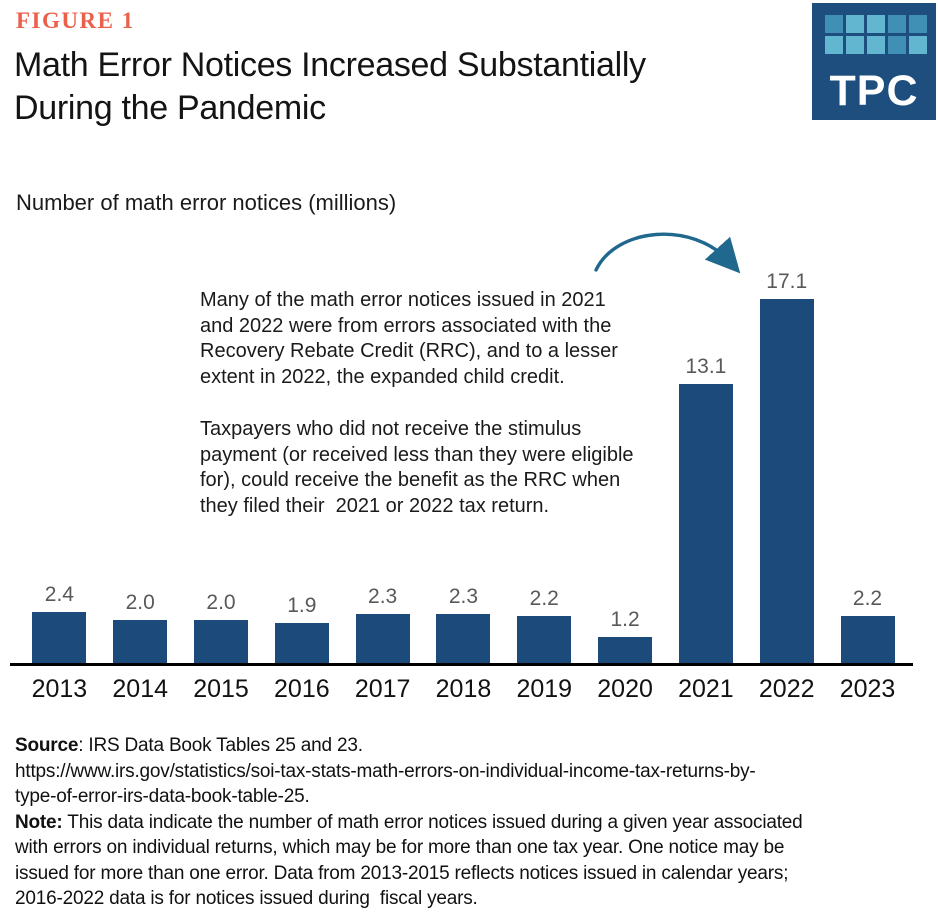 This screenshot has width=938, height=915. I want to click on bar-value-label: 1.9, so click(302, 605).